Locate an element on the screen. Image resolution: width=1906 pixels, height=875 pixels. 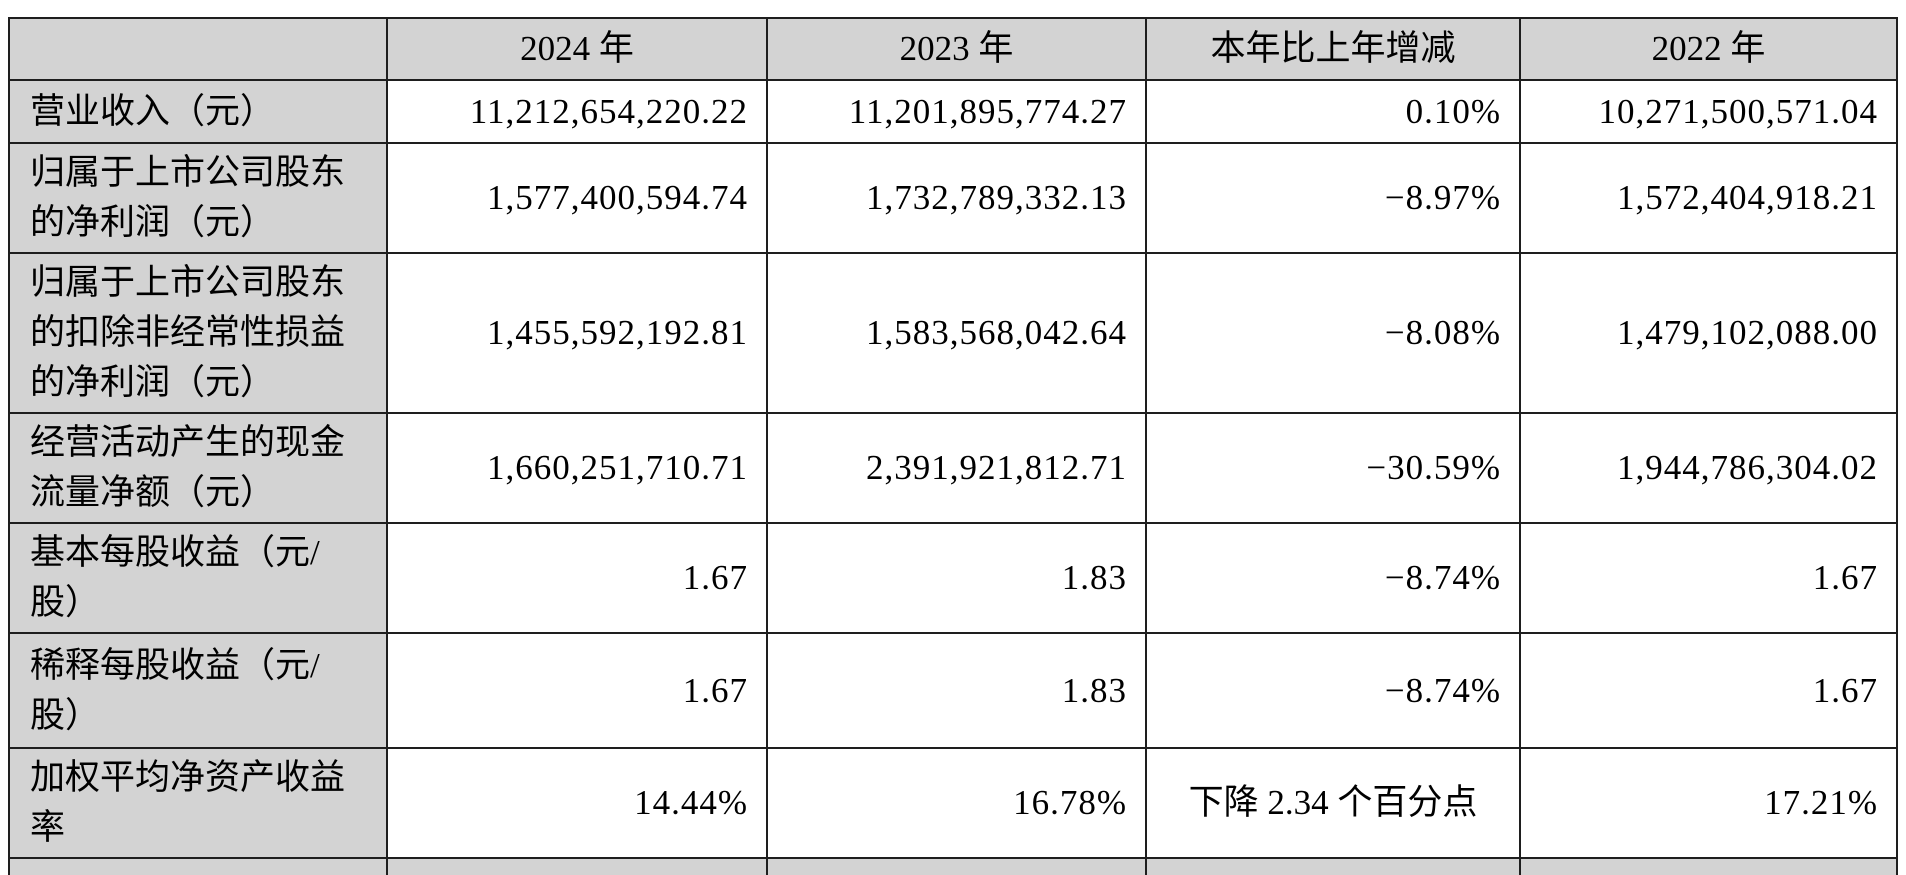
value-2022: 1,944,786,304.02 is located at coordinates (1708, 468).